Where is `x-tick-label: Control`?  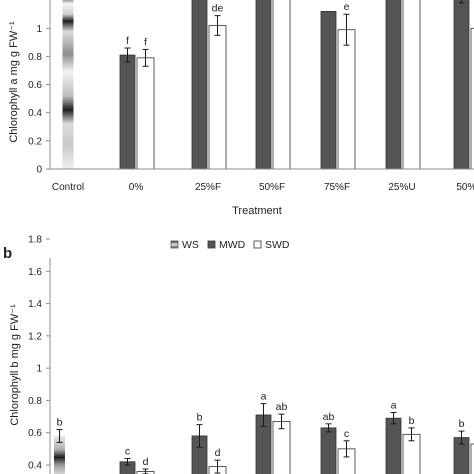 x-tick-label: Control is located at coordinates (68, 187).